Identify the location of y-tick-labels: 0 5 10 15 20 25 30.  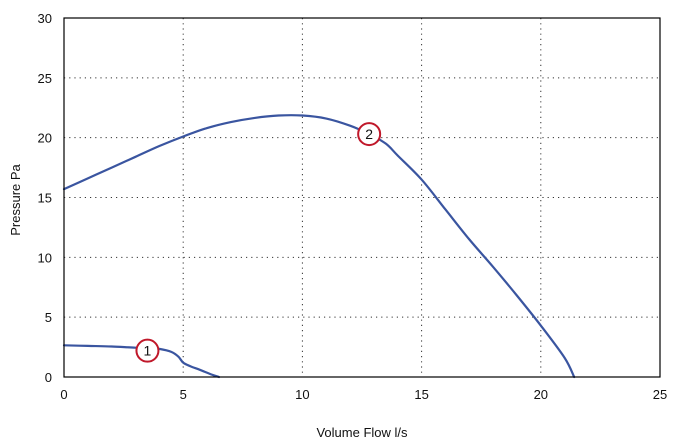
(45, 198).